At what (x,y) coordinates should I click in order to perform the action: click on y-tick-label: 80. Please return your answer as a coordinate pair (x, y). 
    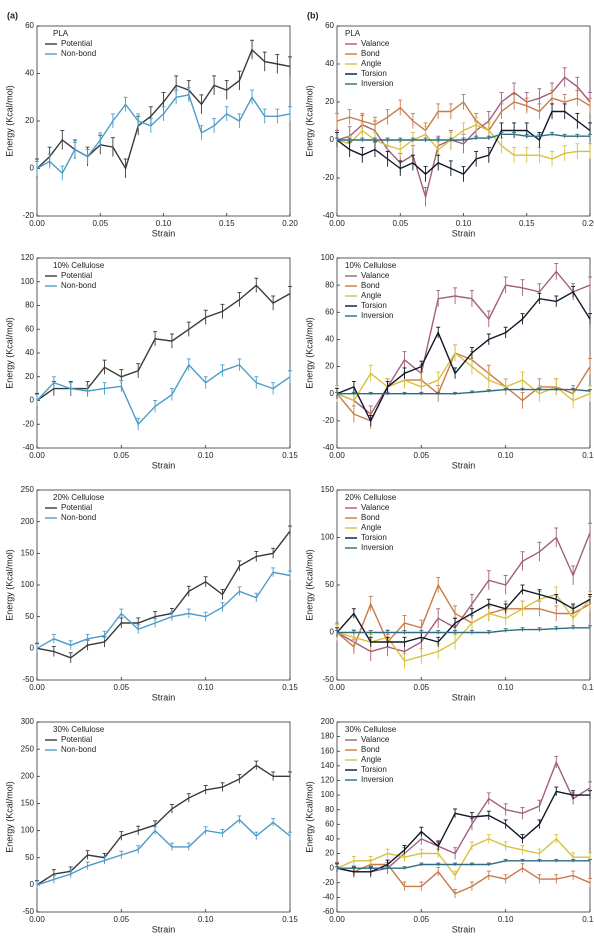
    Looking at the image, I should click on (29, 305).